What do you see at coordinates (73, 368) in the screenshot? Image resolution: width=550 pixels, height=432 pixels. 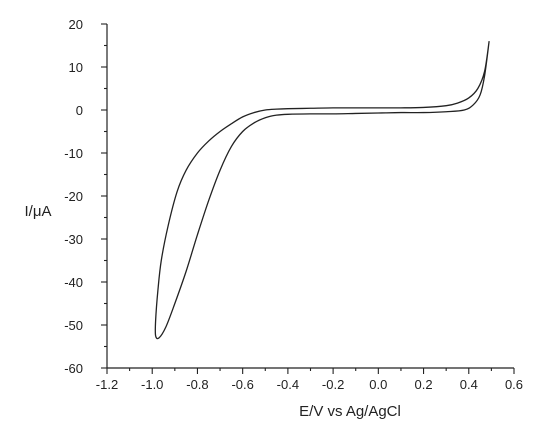 I see `y-tick-label: -60` at bounding box center [73, 368].